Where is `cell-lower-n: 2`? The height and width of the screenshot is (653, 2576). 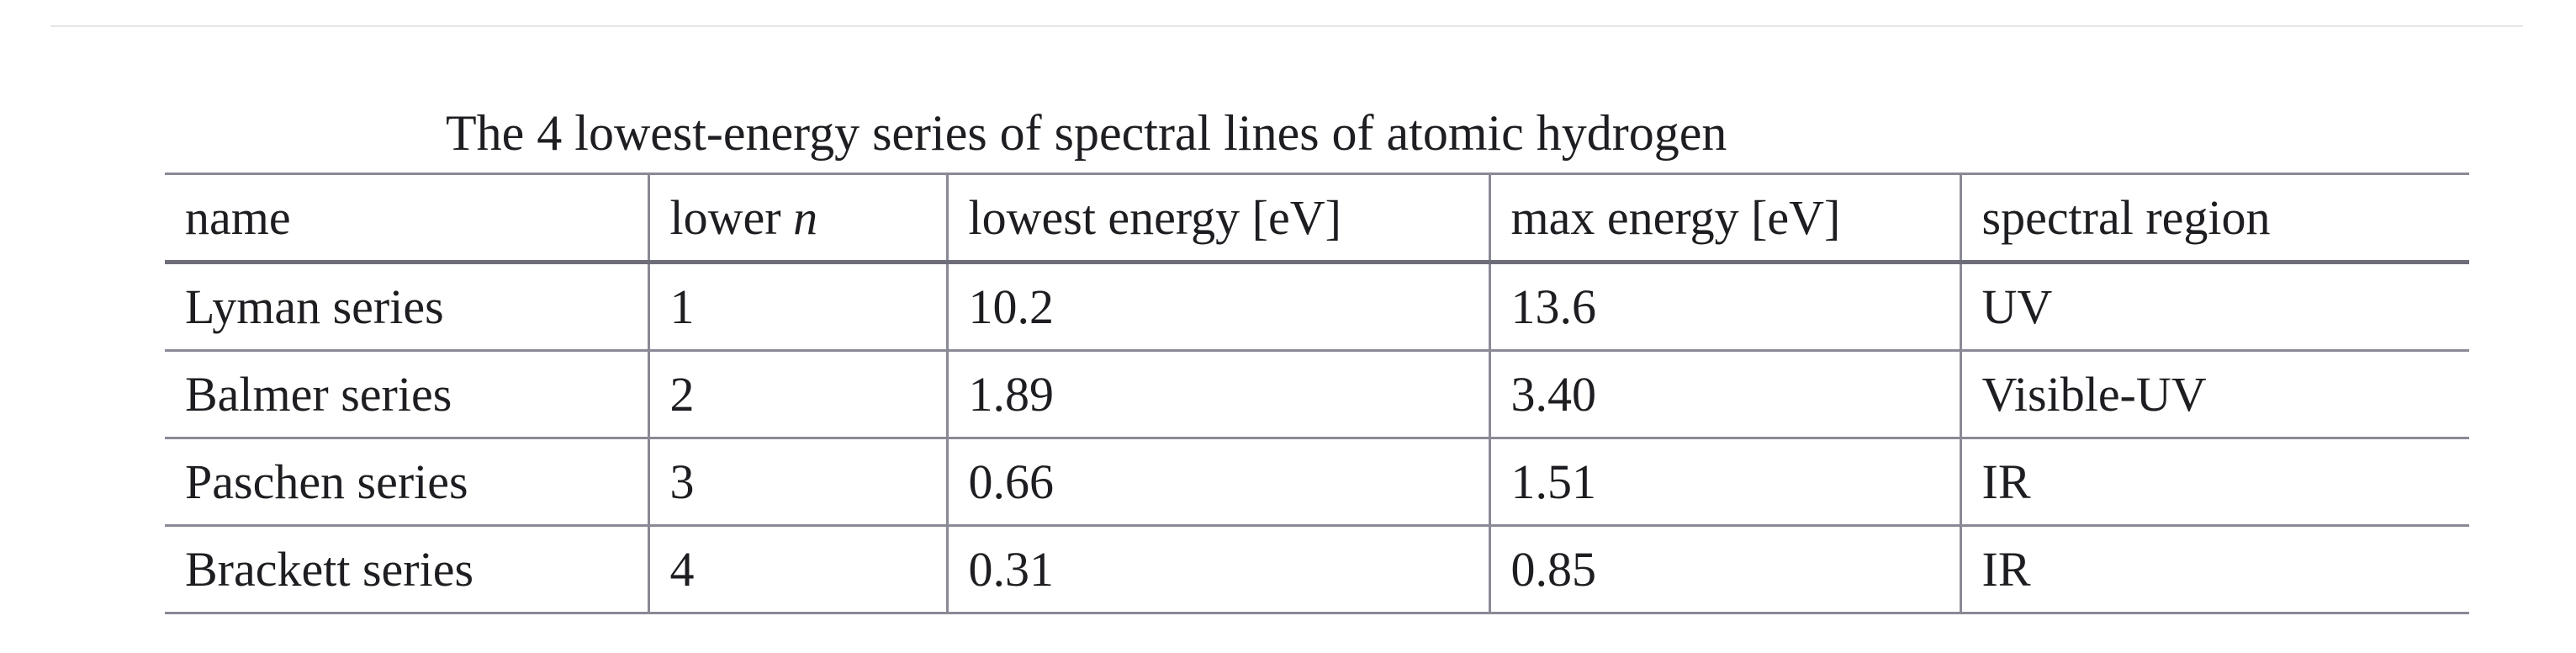
cell-lower-n: 2 is located at coordinates (798, 394).